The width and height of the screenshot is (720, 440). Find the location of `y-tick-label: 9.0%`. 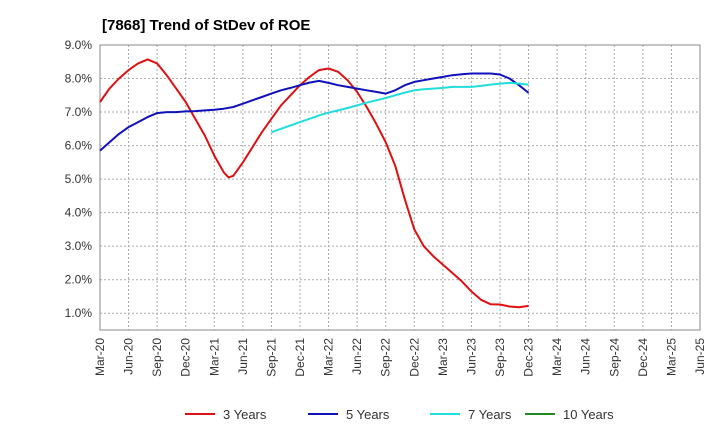

y-tick-label: 9.0% is located at coordinates (79, 45).